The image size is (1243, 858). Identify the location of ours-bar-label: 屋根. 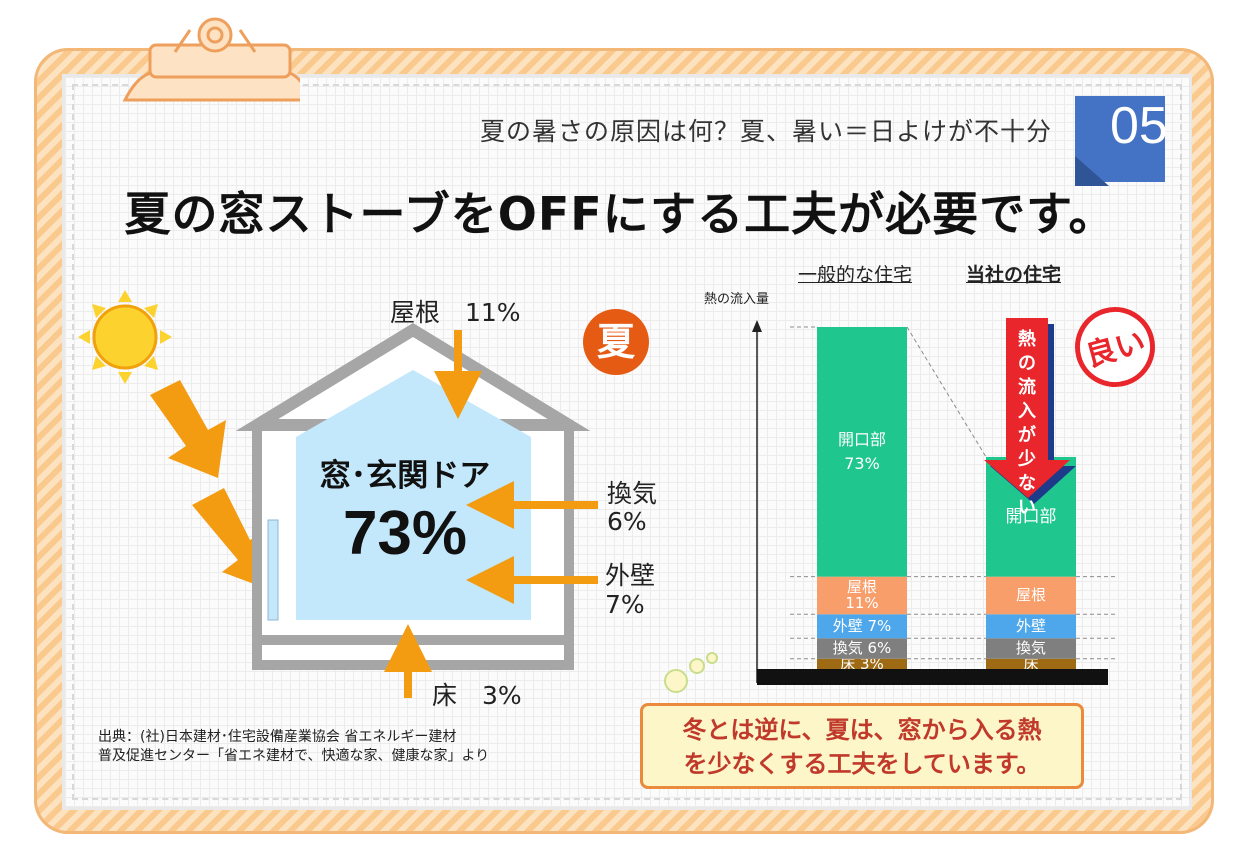
(1030, 595).